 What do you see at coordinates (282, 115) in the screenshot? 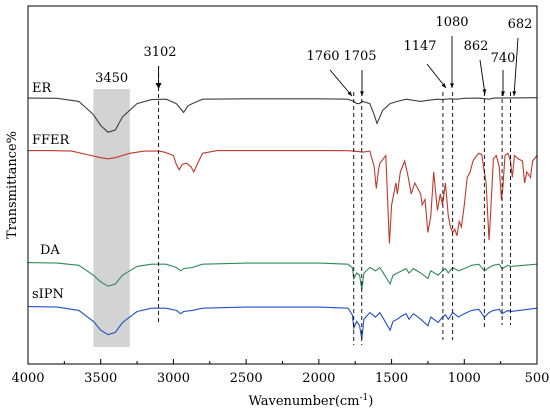
I see `series-line-er` at bounding box center [282, 115].